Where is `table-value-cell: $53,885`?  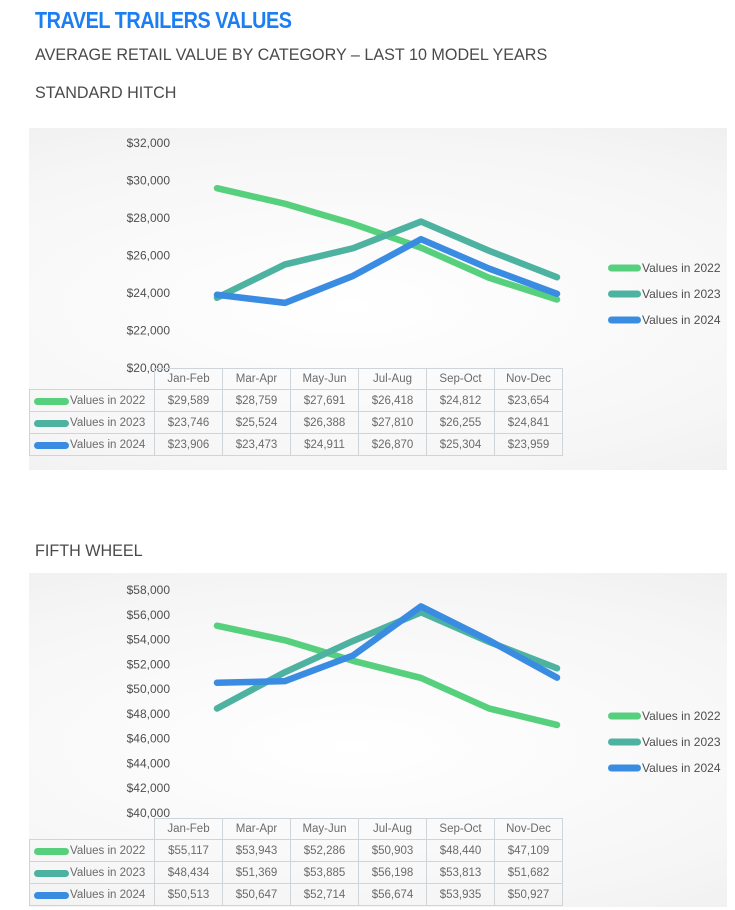 table-value-cell: $53,885 is located at coordinates (324, 872).